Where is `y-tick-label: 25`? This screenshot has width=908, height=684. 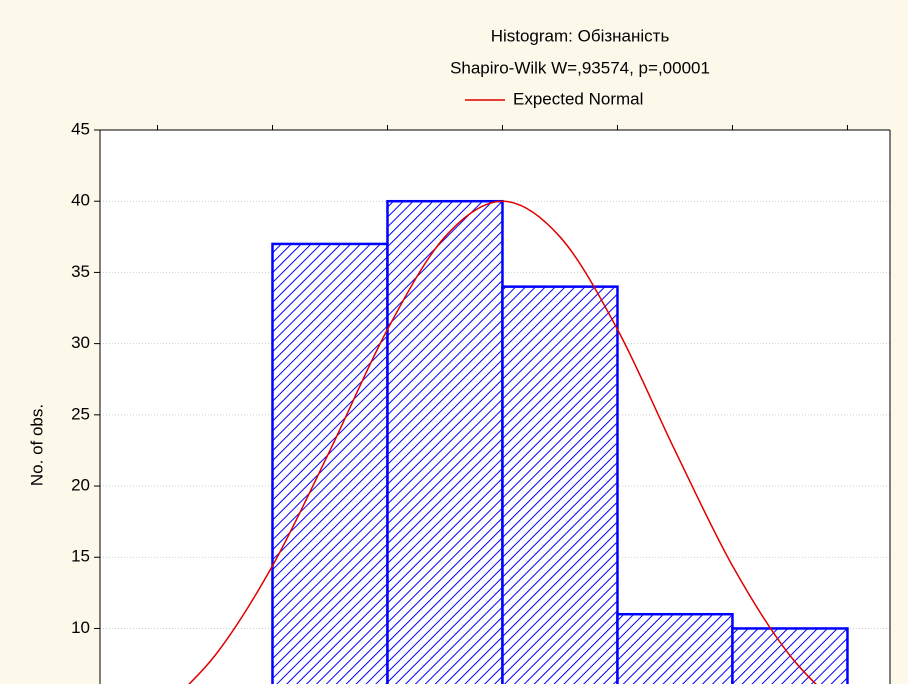 y-tick-label: 25 is located at coordinates (80, 413).